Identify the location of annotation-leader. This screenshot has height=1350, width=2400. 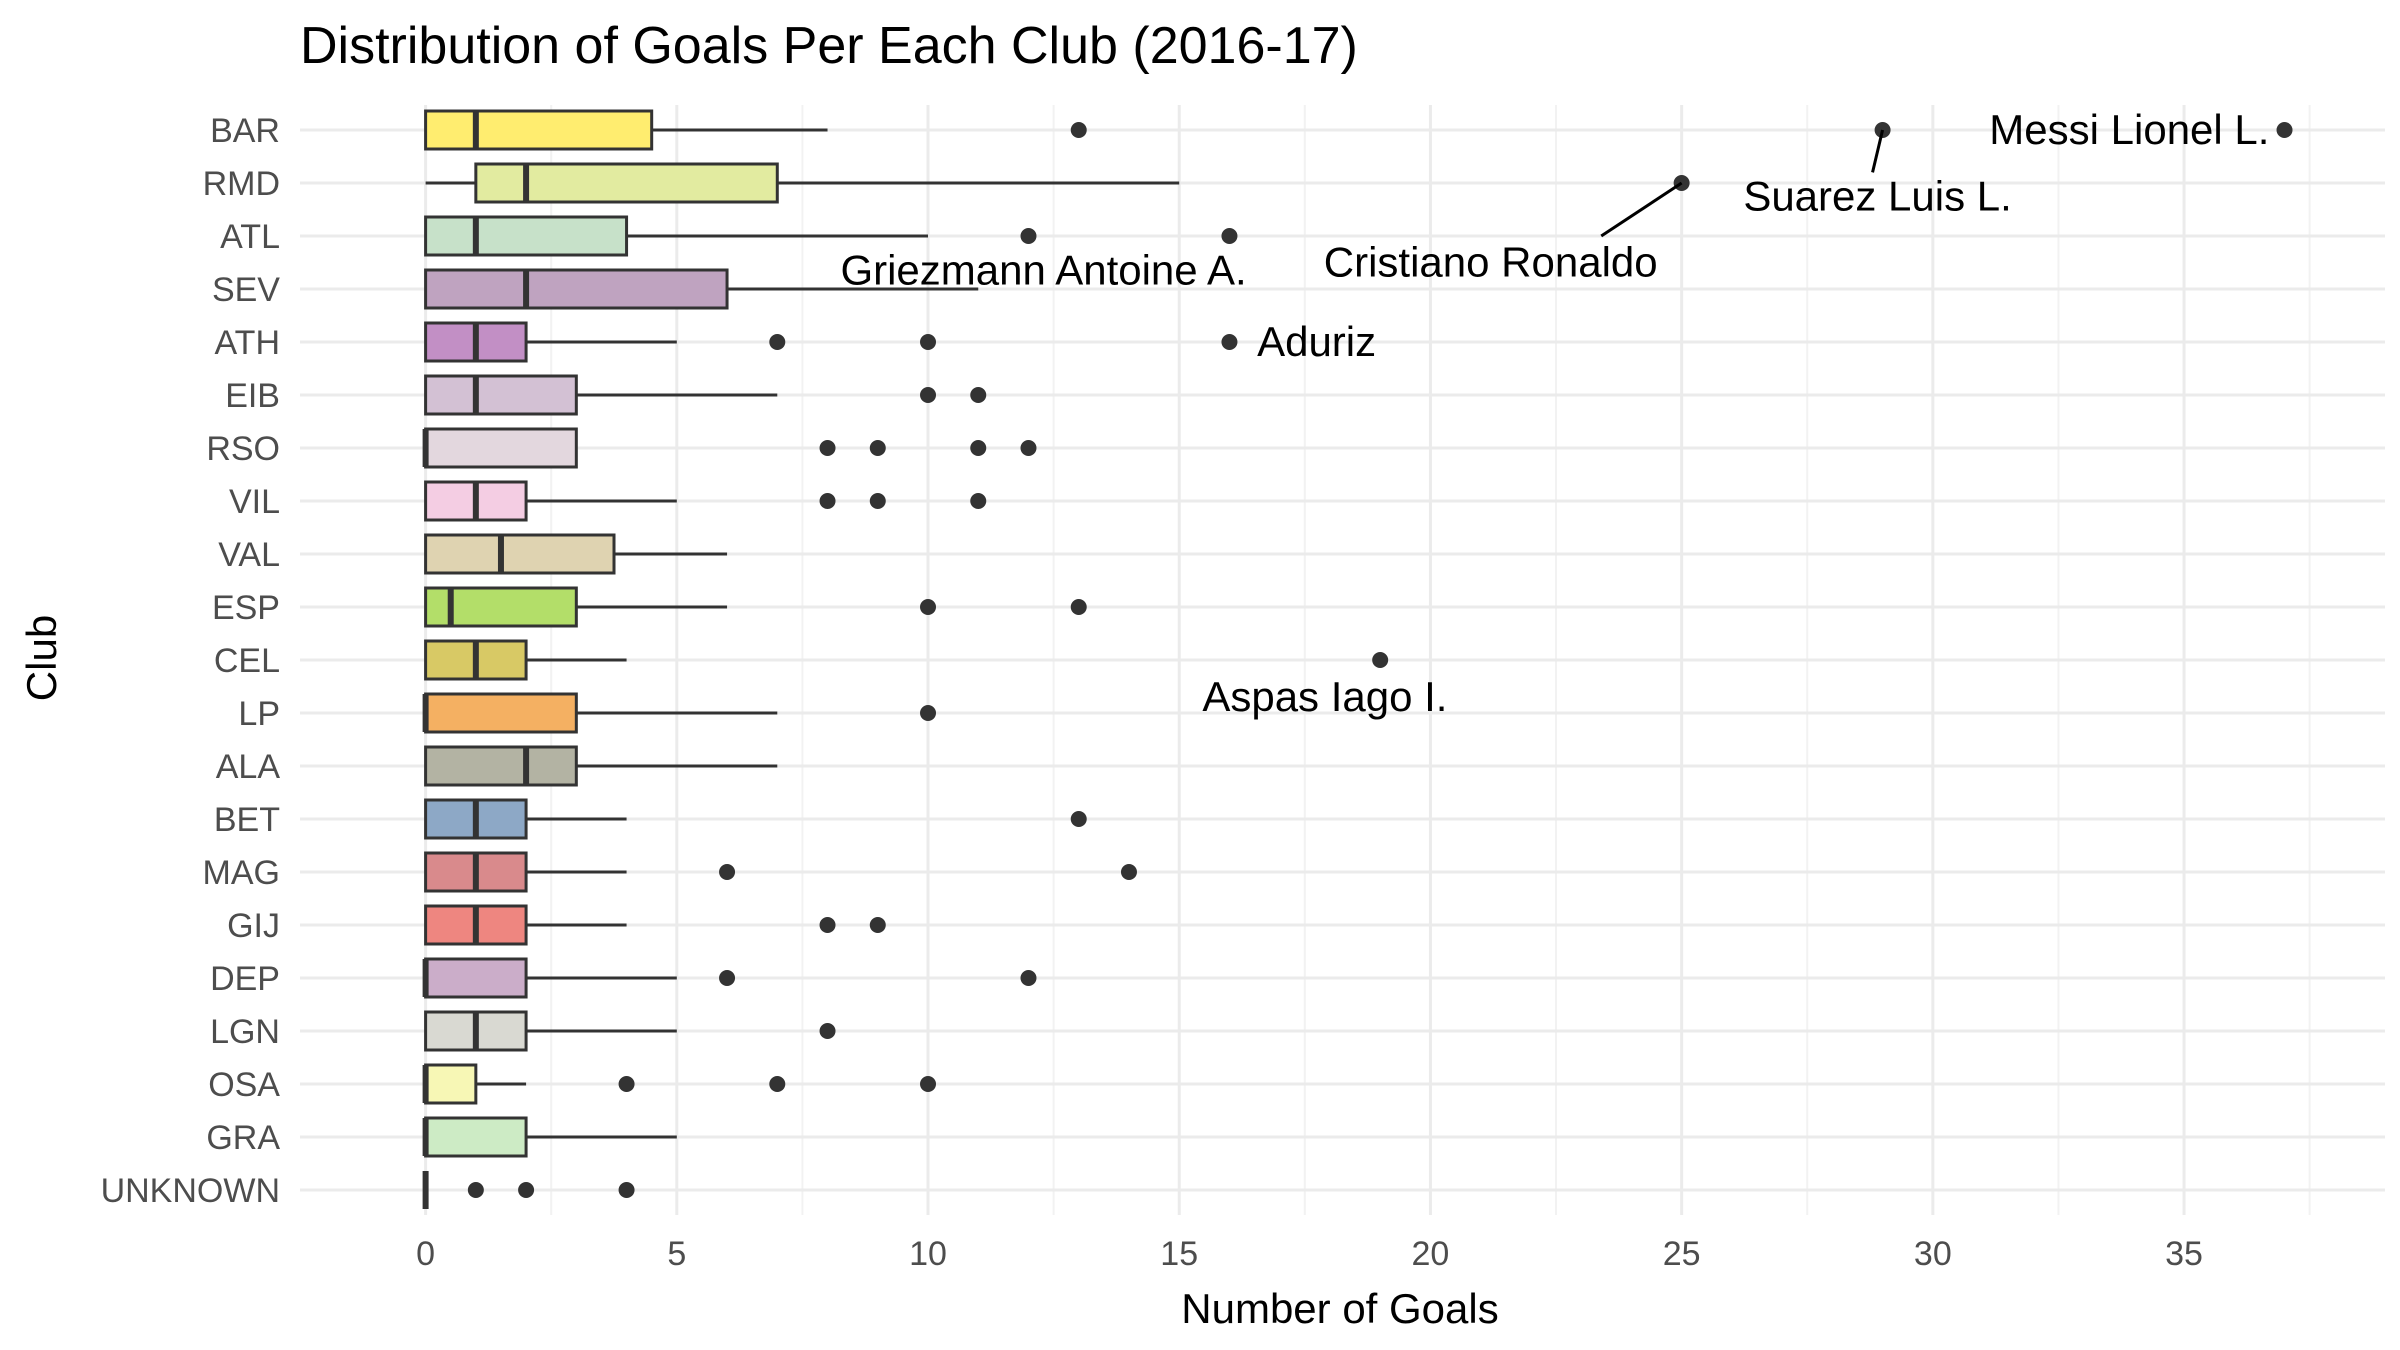
(1641, 209).